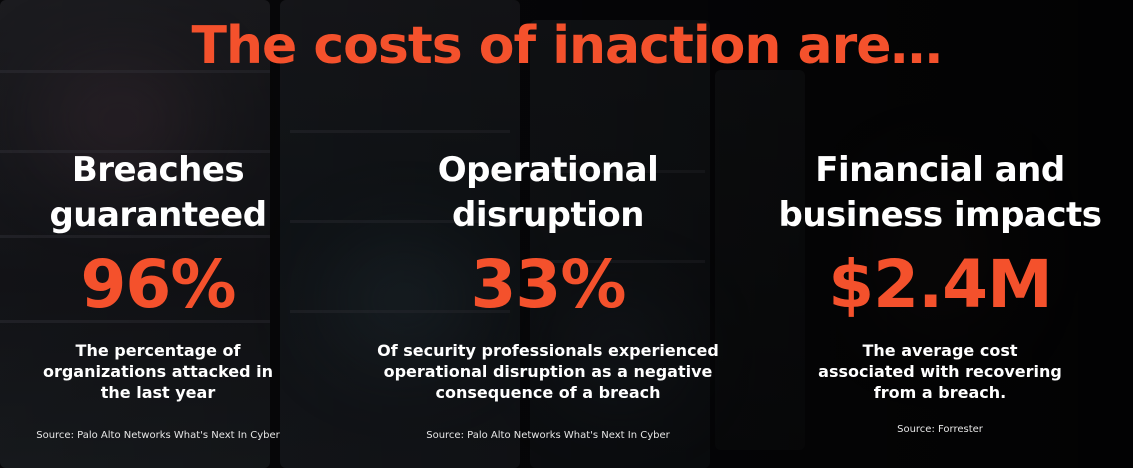  I want to click on stat-value: $2.4M, so click(940, 284).